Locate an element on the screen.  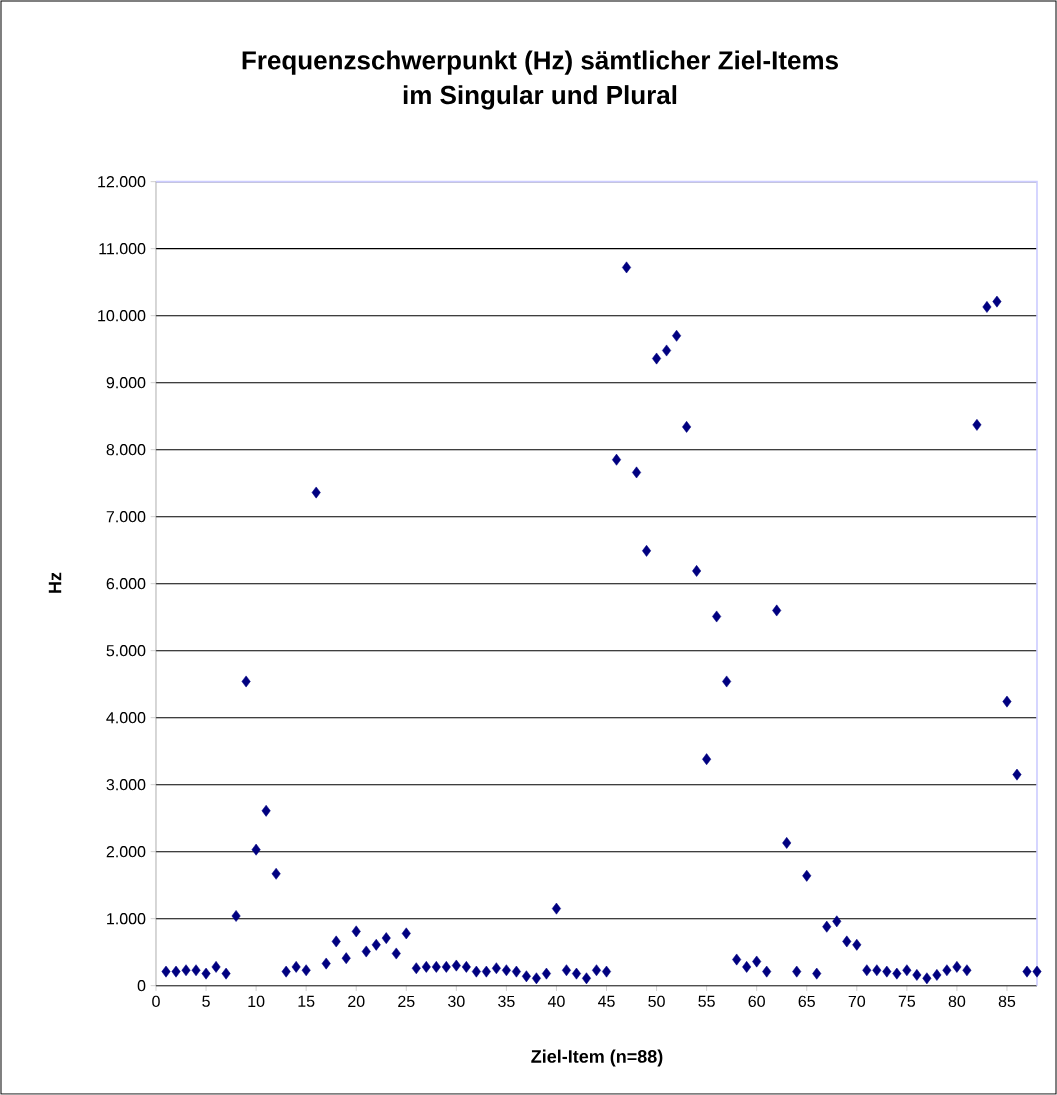
y-tick-label: 5.000 is located at coordinates (126, 651).